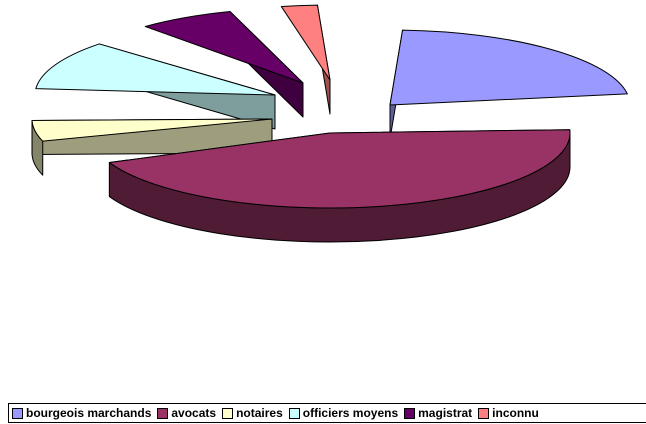 This screenshot has height=424, width=646. I want to click on legend-label: magistrat, so click(445, 413).